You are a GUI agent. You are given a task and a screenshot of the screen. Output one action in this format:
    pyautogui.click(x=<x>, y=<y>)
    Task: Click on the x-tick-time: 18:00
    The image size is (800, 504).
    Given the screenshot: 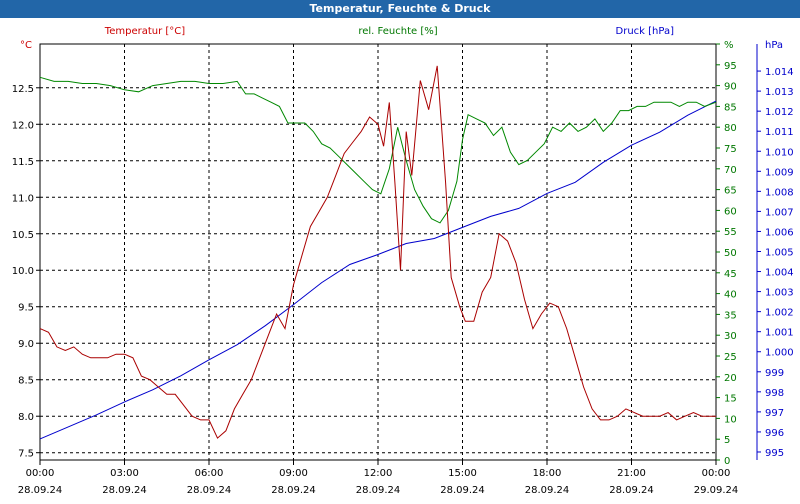 What is the action you would take?
    pyautogui.click(x=547, y=473)
    